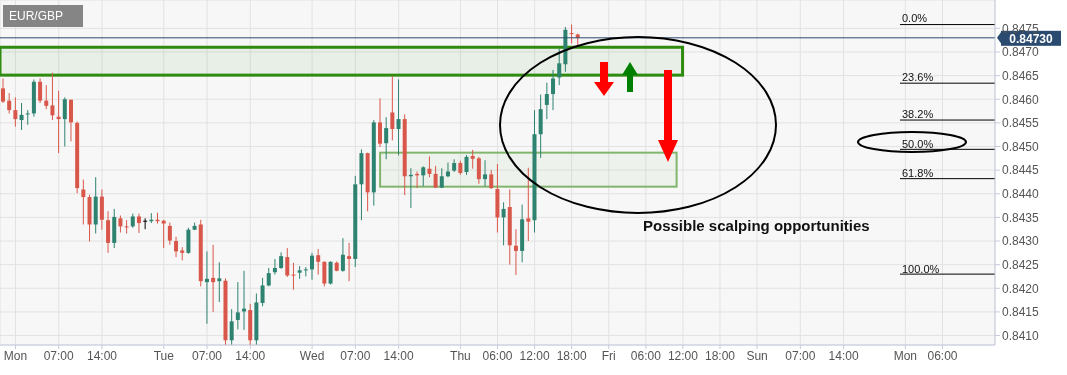 The width and height of the screenshot is (1067, 375). I want to click on x-tick-label: Fri, so click(608, 355).